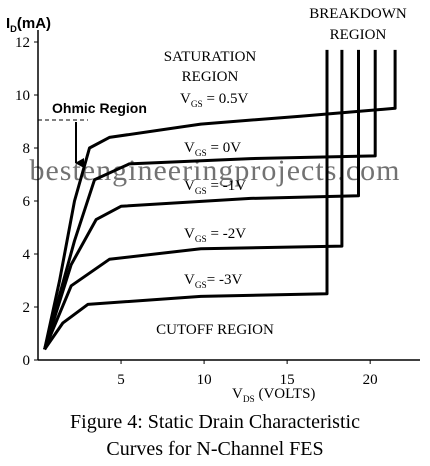  Describe the element at coordinates (285, 394) in the screenshot. I see `x-axis-label-rest: (VOLTS)` at that location.